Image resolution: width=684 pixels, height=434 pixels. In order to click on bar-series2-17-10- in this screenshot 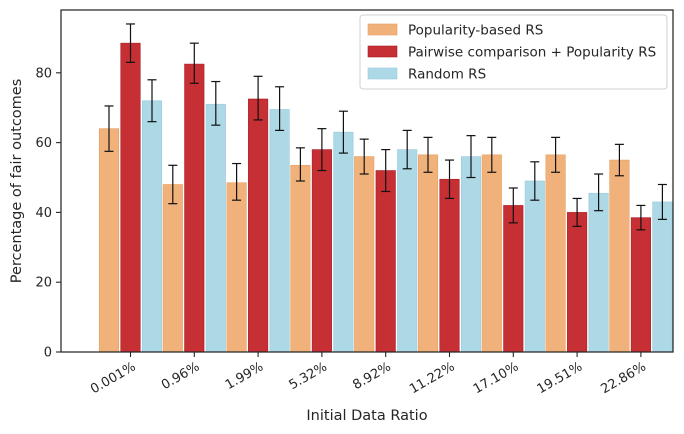, I will do `click(513, 279)`.